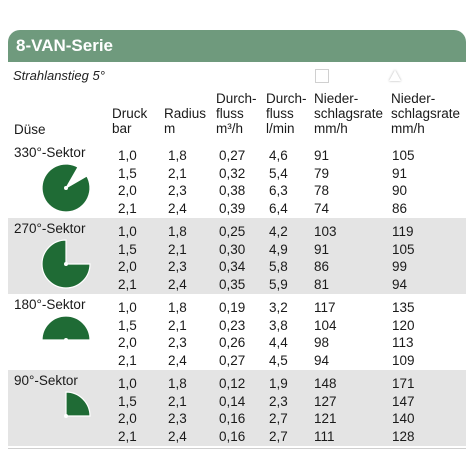 This screenshot has height=470, width=470. Describe the element at coordinates (232, 249) in the screenshot. I see `cell-fluss-m3: 0,30` at that location.